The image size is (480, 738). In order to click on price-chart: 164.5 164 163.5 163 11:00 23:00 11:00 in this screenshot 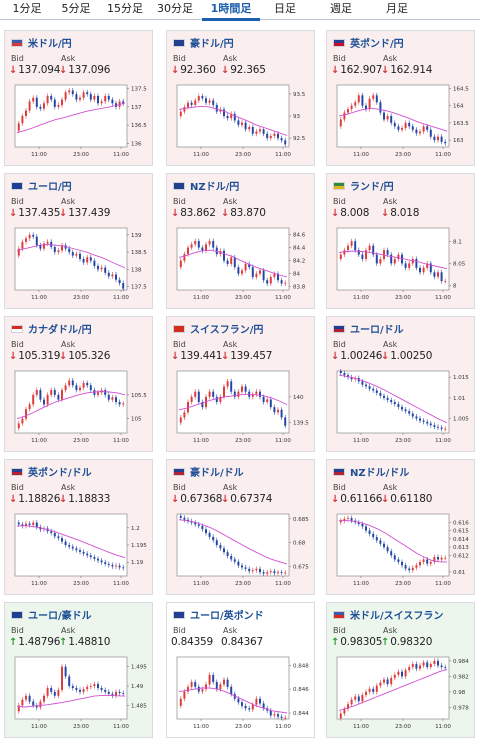, I will do `click(404, 121)`.